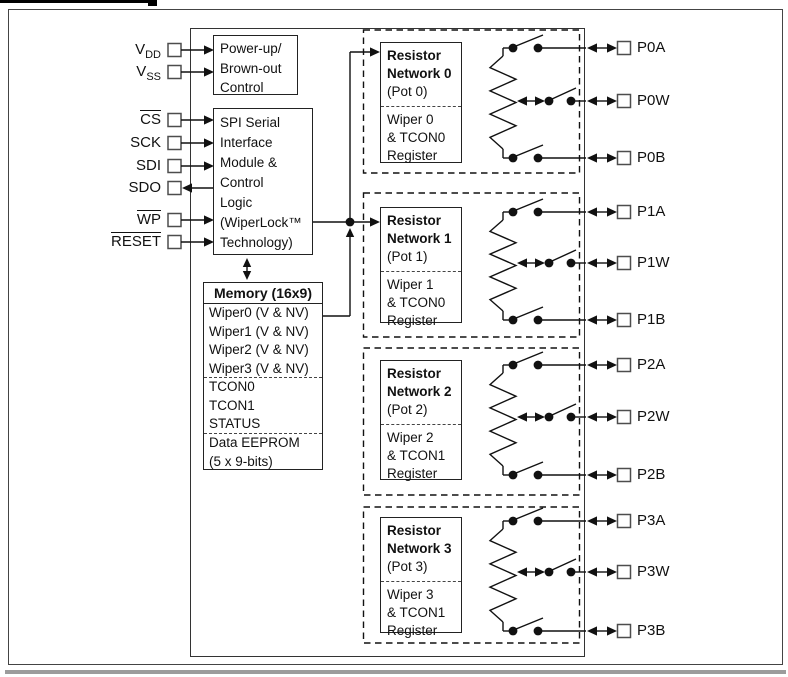 The height and width of the screenshot is (677, 788). I want to click on network-1-register-label: Wiper 1 & TCON0 Register, so click(421, 300).